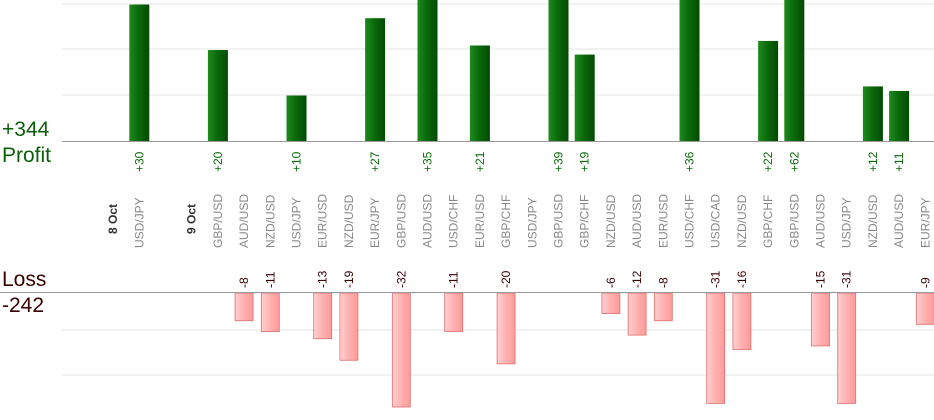  I want to click on loss-value-label: -12, so click(637, 279).